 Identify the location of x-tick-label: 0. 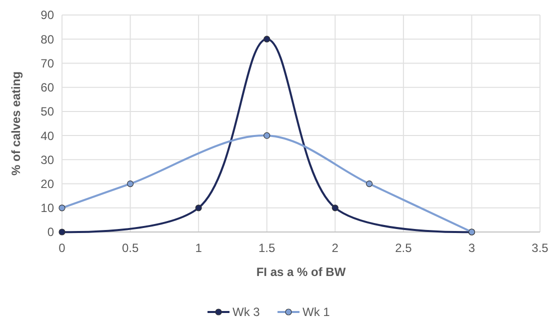
(62, 248).